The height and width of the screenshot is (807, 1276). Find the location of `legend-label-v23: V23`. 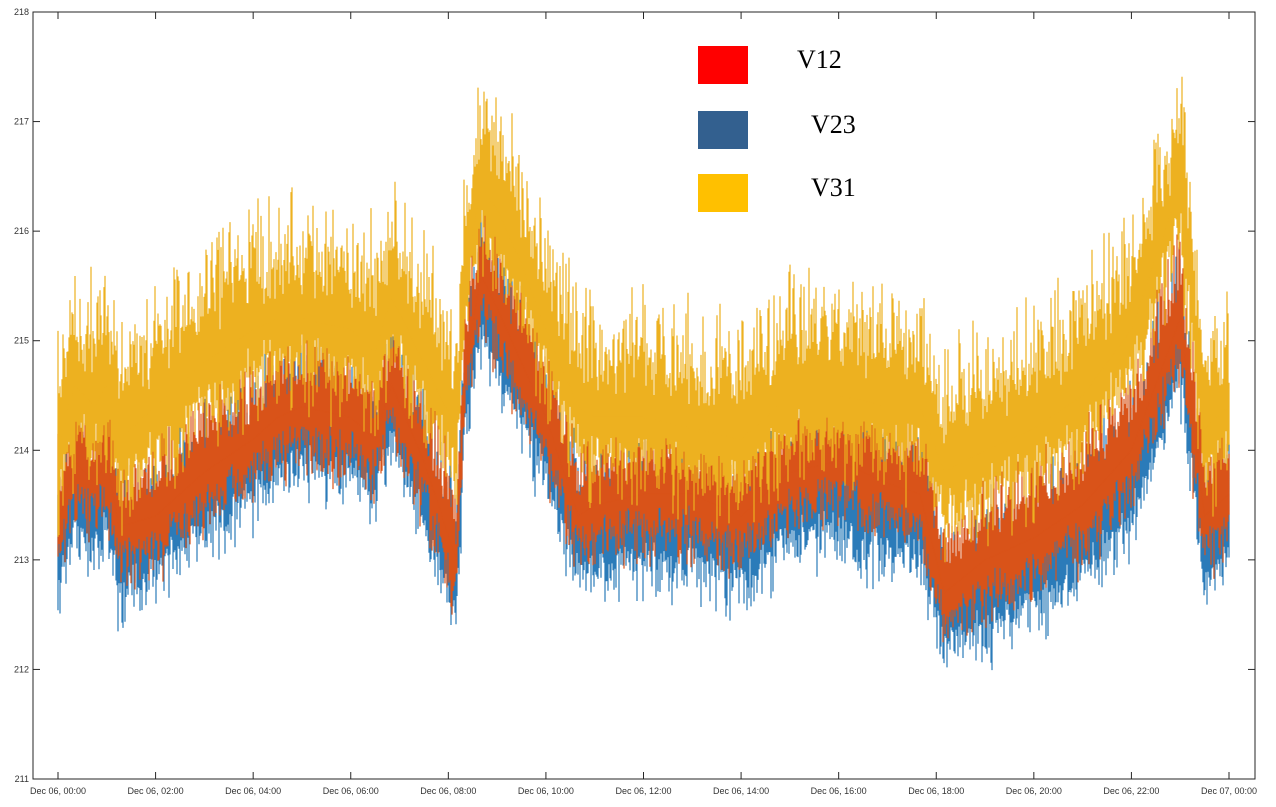

legend-label-v23: V23 is located at coordinates (833, 124).